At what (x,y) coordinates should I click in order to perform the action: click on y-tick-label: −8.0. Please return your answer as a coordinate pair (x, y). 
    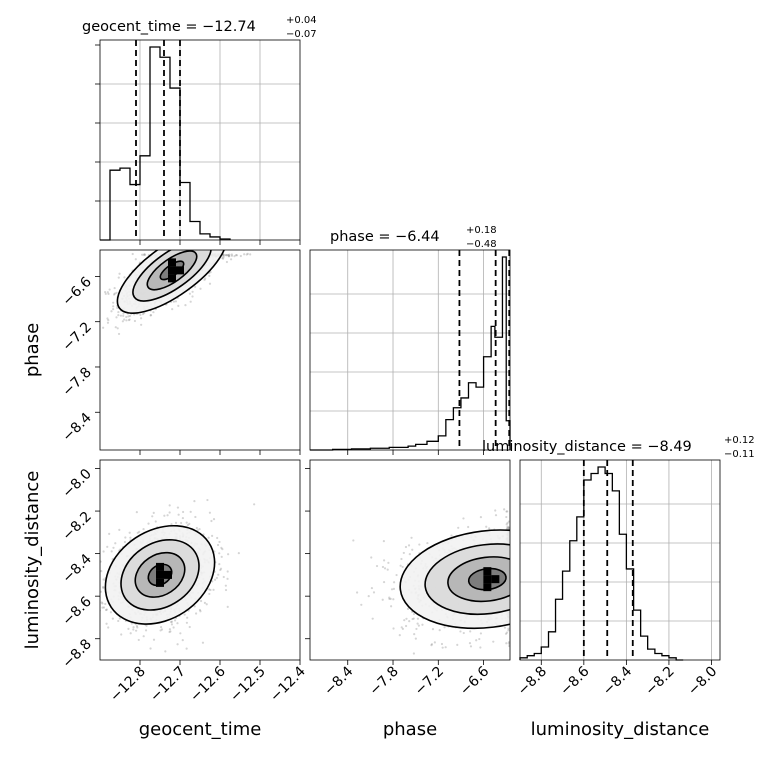
    Looking at the image, I should click on (76, 483).